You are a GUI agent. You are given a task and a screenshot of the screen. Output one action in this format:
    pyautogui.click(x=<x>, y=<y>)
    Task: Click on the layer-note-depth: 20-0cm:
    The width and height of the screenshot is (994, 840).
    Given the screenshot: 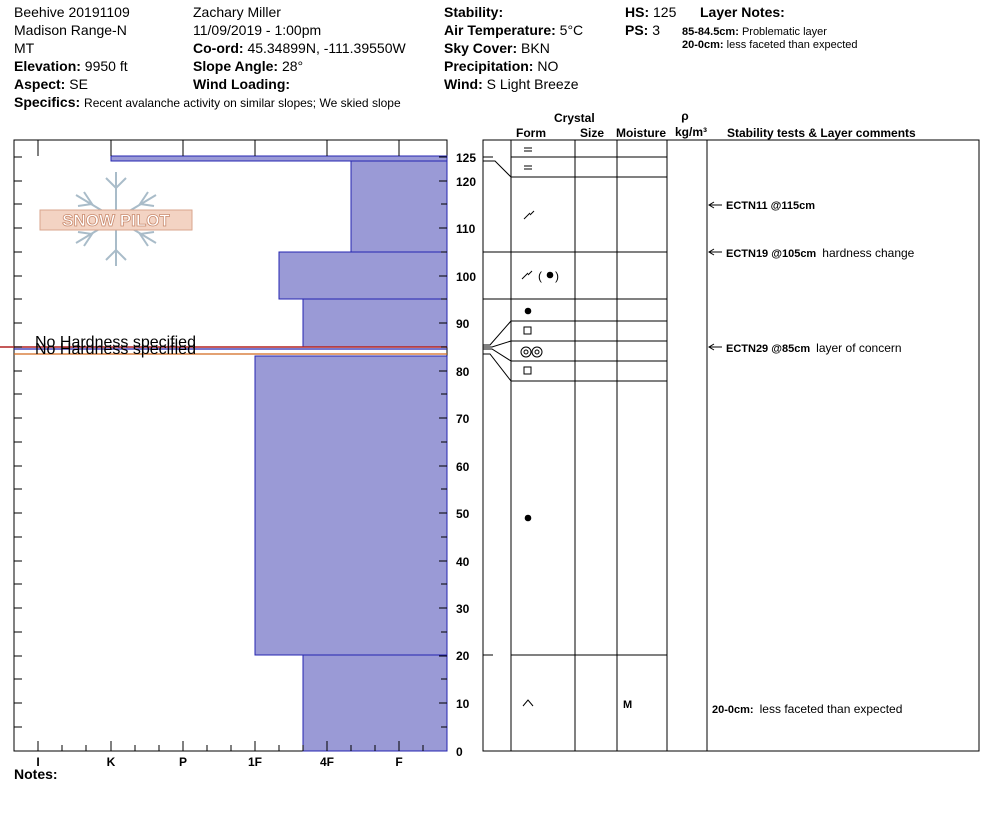 What is the action you would take?
    pyautogui.click(x=703, y=45)
    